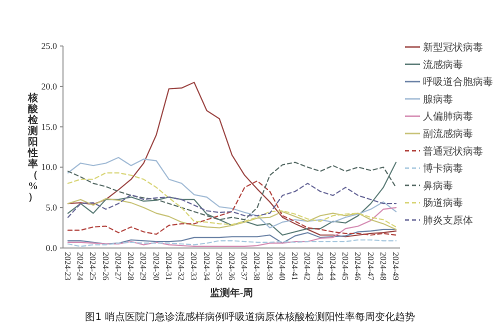 The width and height of the screenshot is (500, 331). What do you see at coordinates (52, 248) in the screenshot?
I see `y-tick-label: 0.0` at bounding box center [52, 248].